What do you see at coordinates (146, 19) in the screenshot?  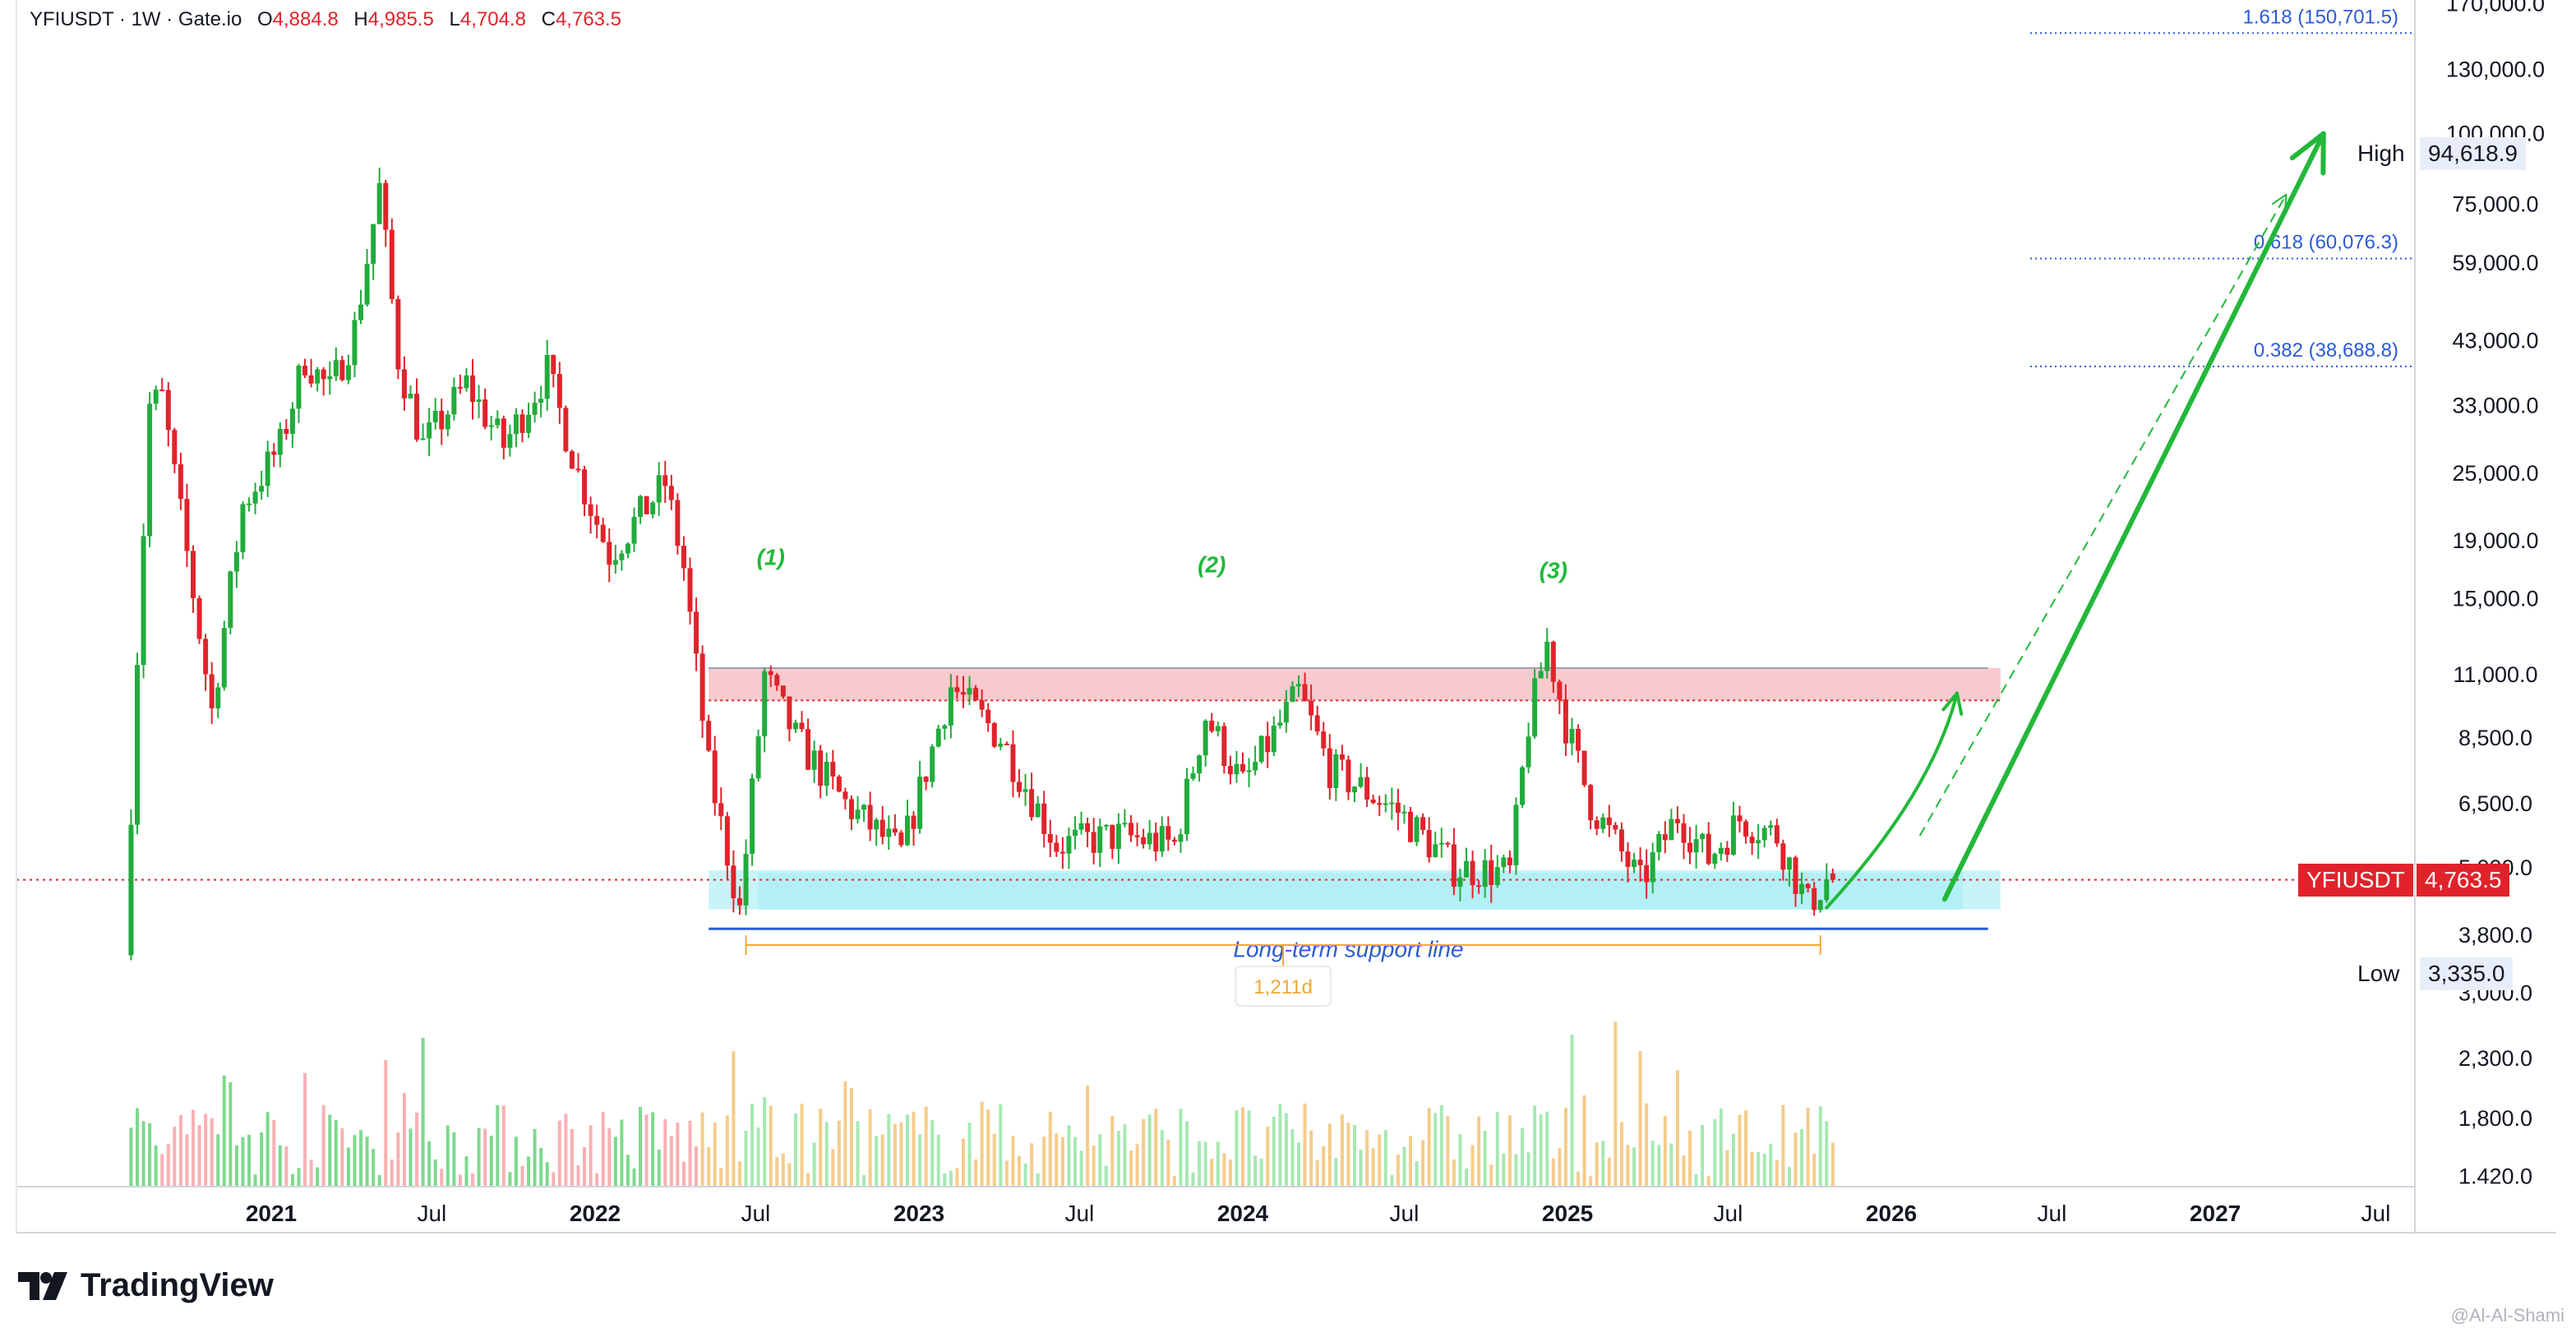 I see `interval-label: 1W` at bounding box center [146, 19].